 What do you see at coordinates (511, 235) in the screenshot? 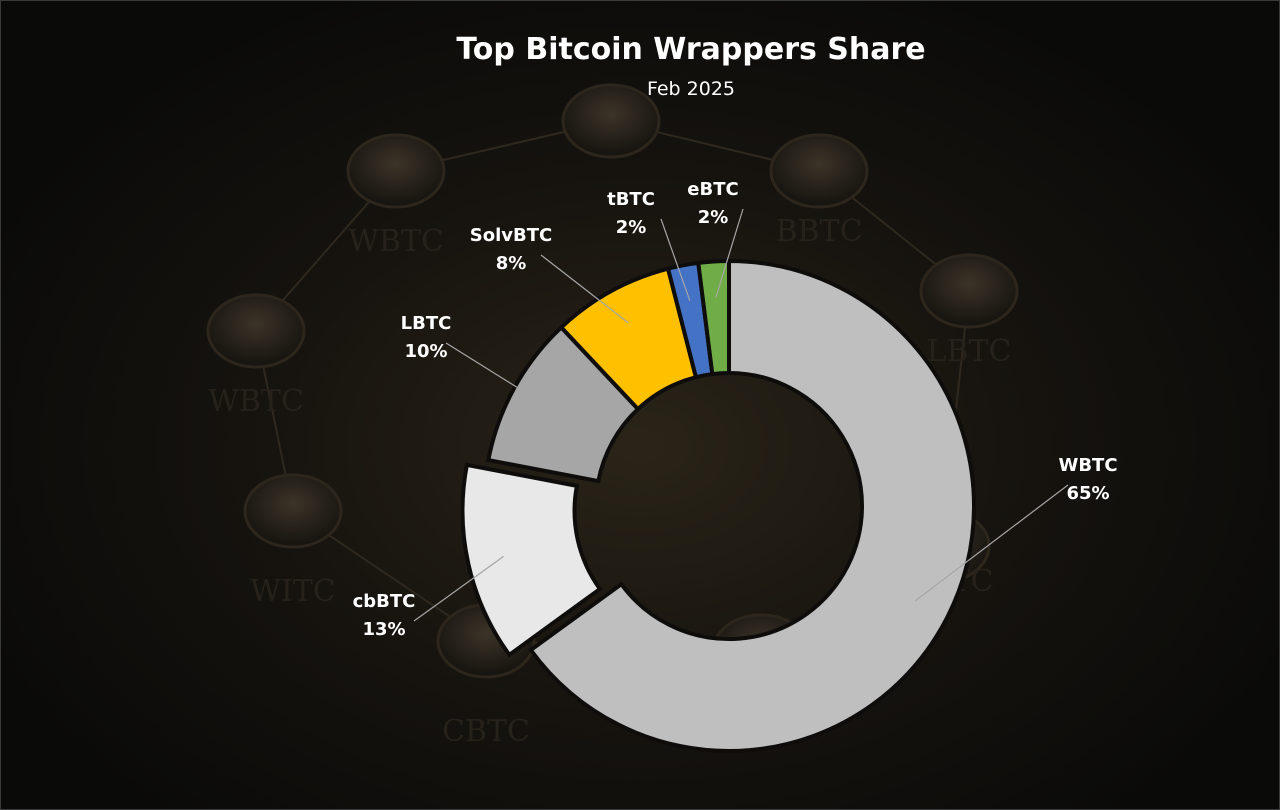
I see `data-label-name: SolvBTC` at bounding box center [511, 235].